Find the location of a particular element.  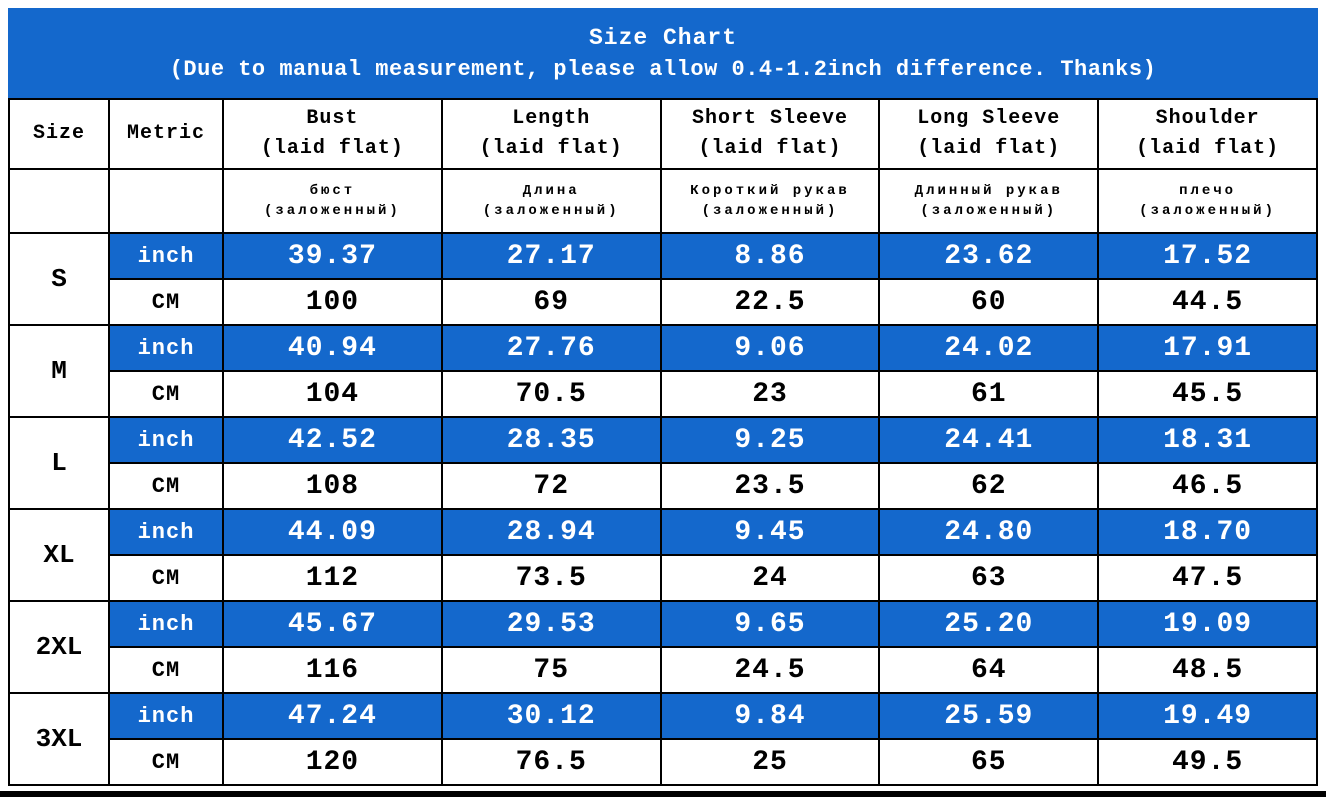

value-s-inch-0: 39.37 is located at coordinates (332, 256).